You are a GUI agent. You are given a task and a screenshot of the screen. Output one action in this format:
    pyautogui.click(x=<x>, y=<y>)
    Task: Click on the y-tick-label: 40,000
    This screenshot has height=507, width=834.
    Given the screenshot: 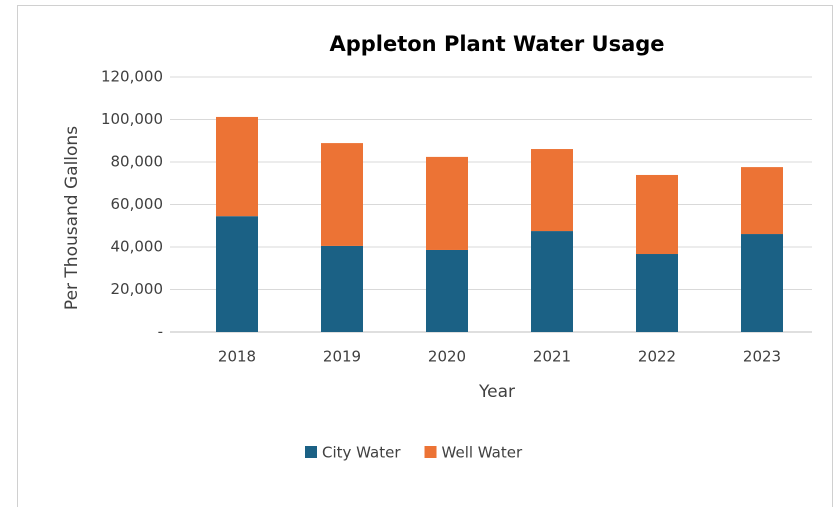 What is the action you would take?
    pyautogui.click(x=137, y=247)
    